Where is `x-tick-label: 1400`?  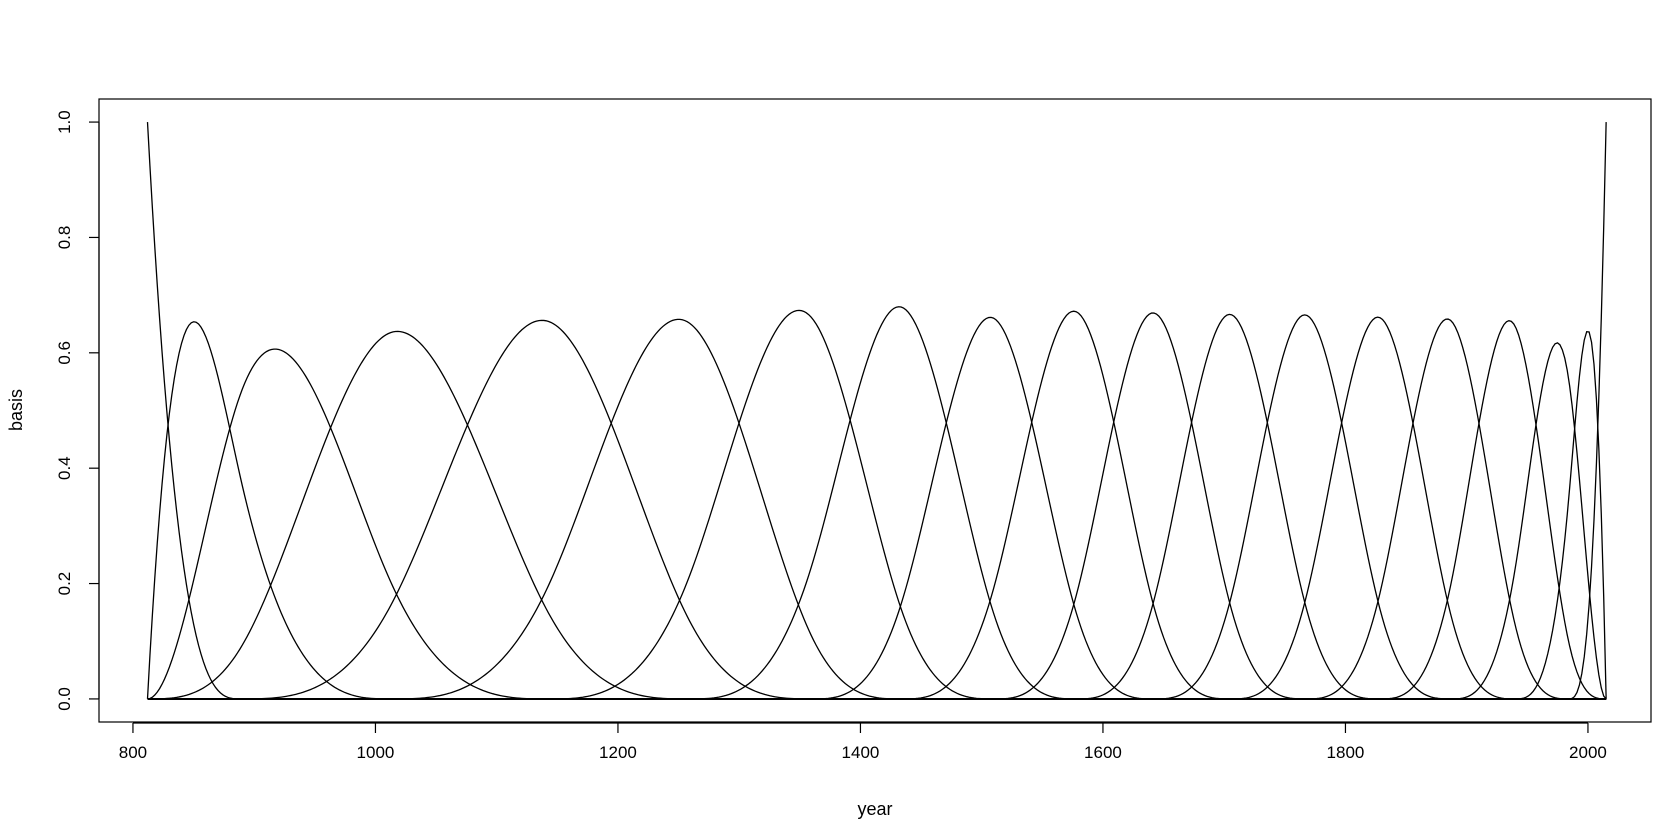
x-tick-label: 1400 is located at coordinates (861, 752).